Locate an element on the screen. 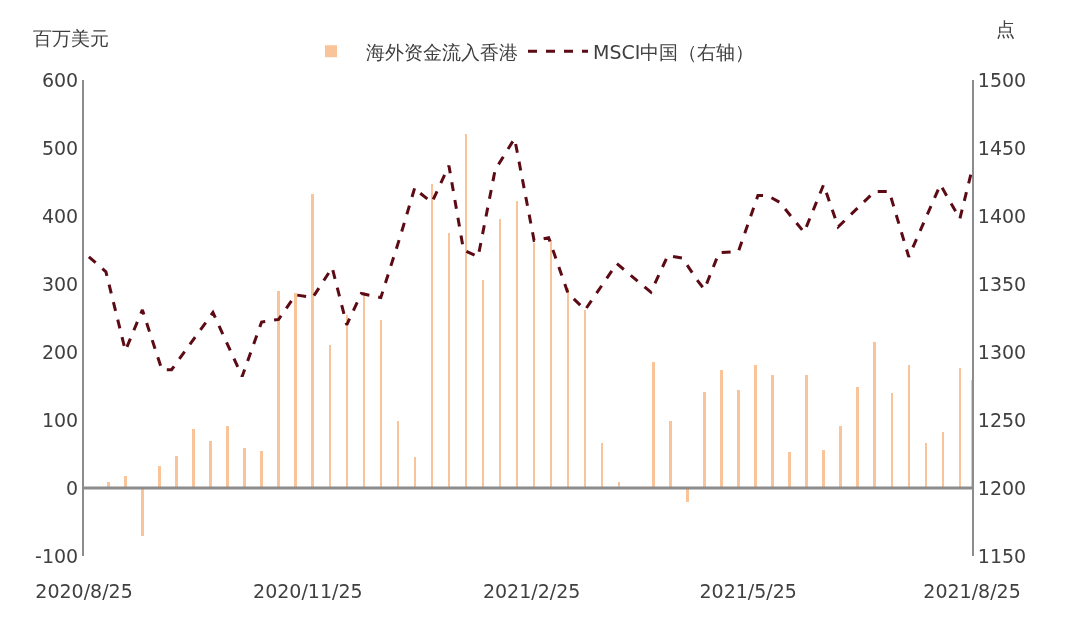  y2-tick-label: 1250 is located at coordinates (1002, 419).